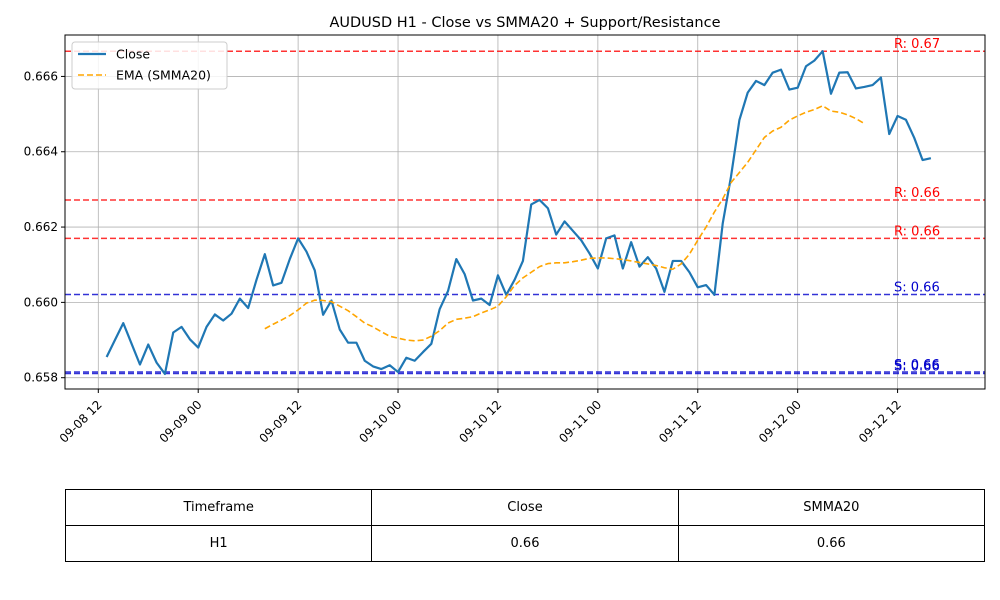 Image resolution: width=1000 pixels, height=600 pixels. I want to click on table-row: H1 0.66 0.66, so click(525, 543).